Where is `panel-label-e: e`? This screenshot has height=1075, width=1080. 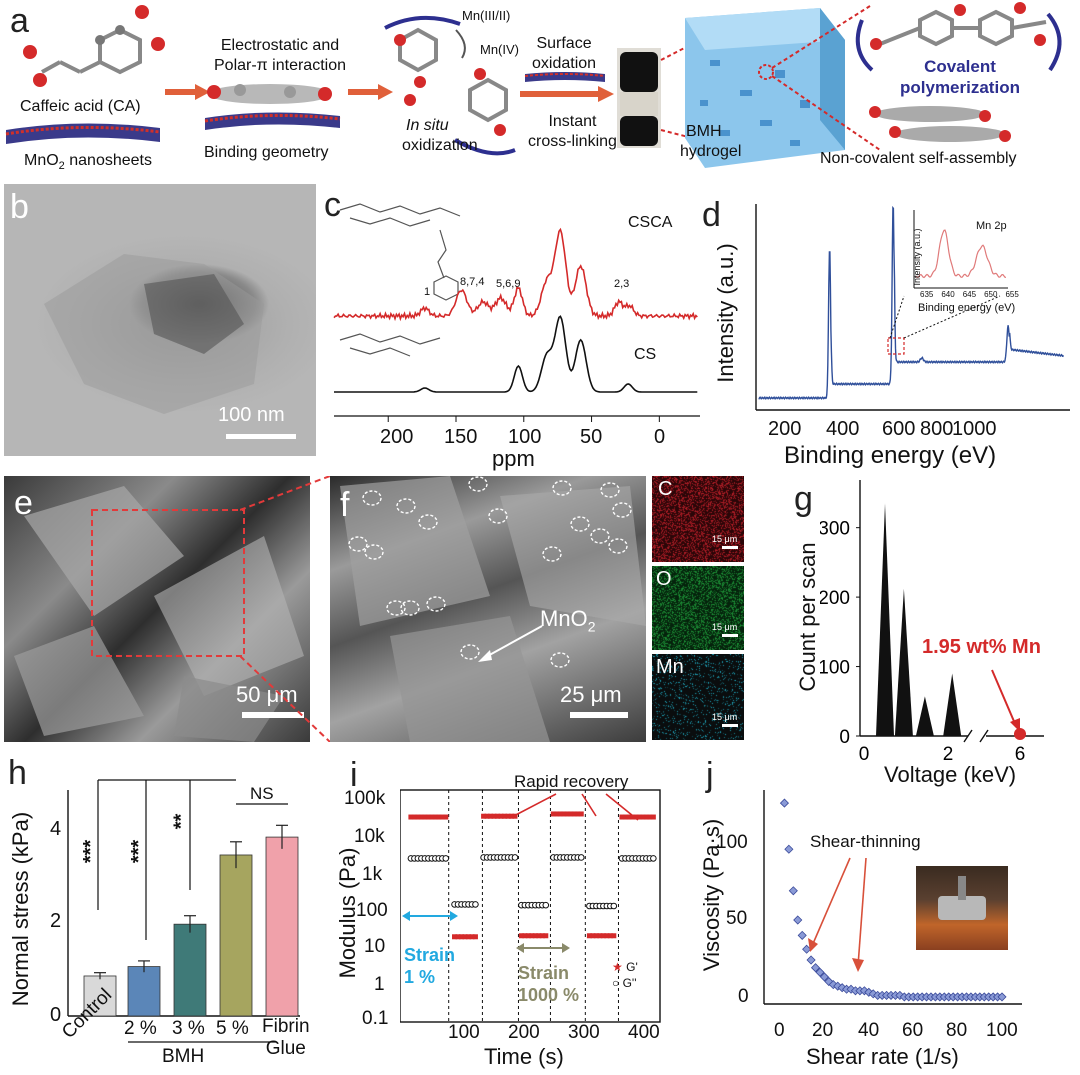 panel-label-e: e is located at coordinates (23, 503).